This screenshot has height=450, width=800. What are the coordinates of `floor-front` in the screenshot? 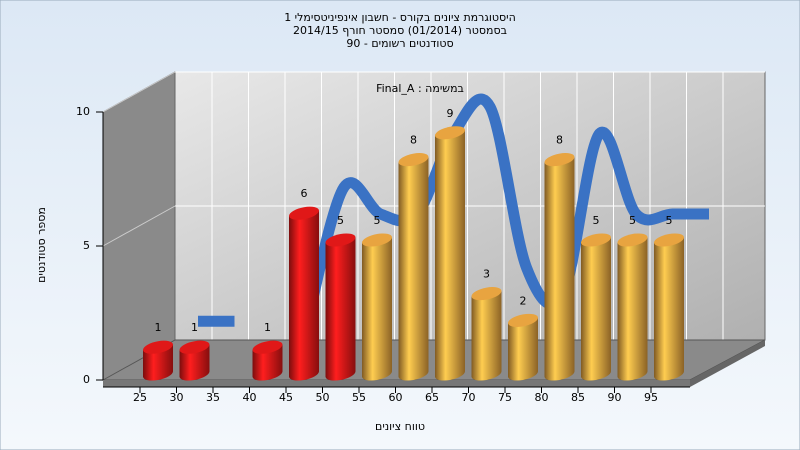 It's located at (396, 383).